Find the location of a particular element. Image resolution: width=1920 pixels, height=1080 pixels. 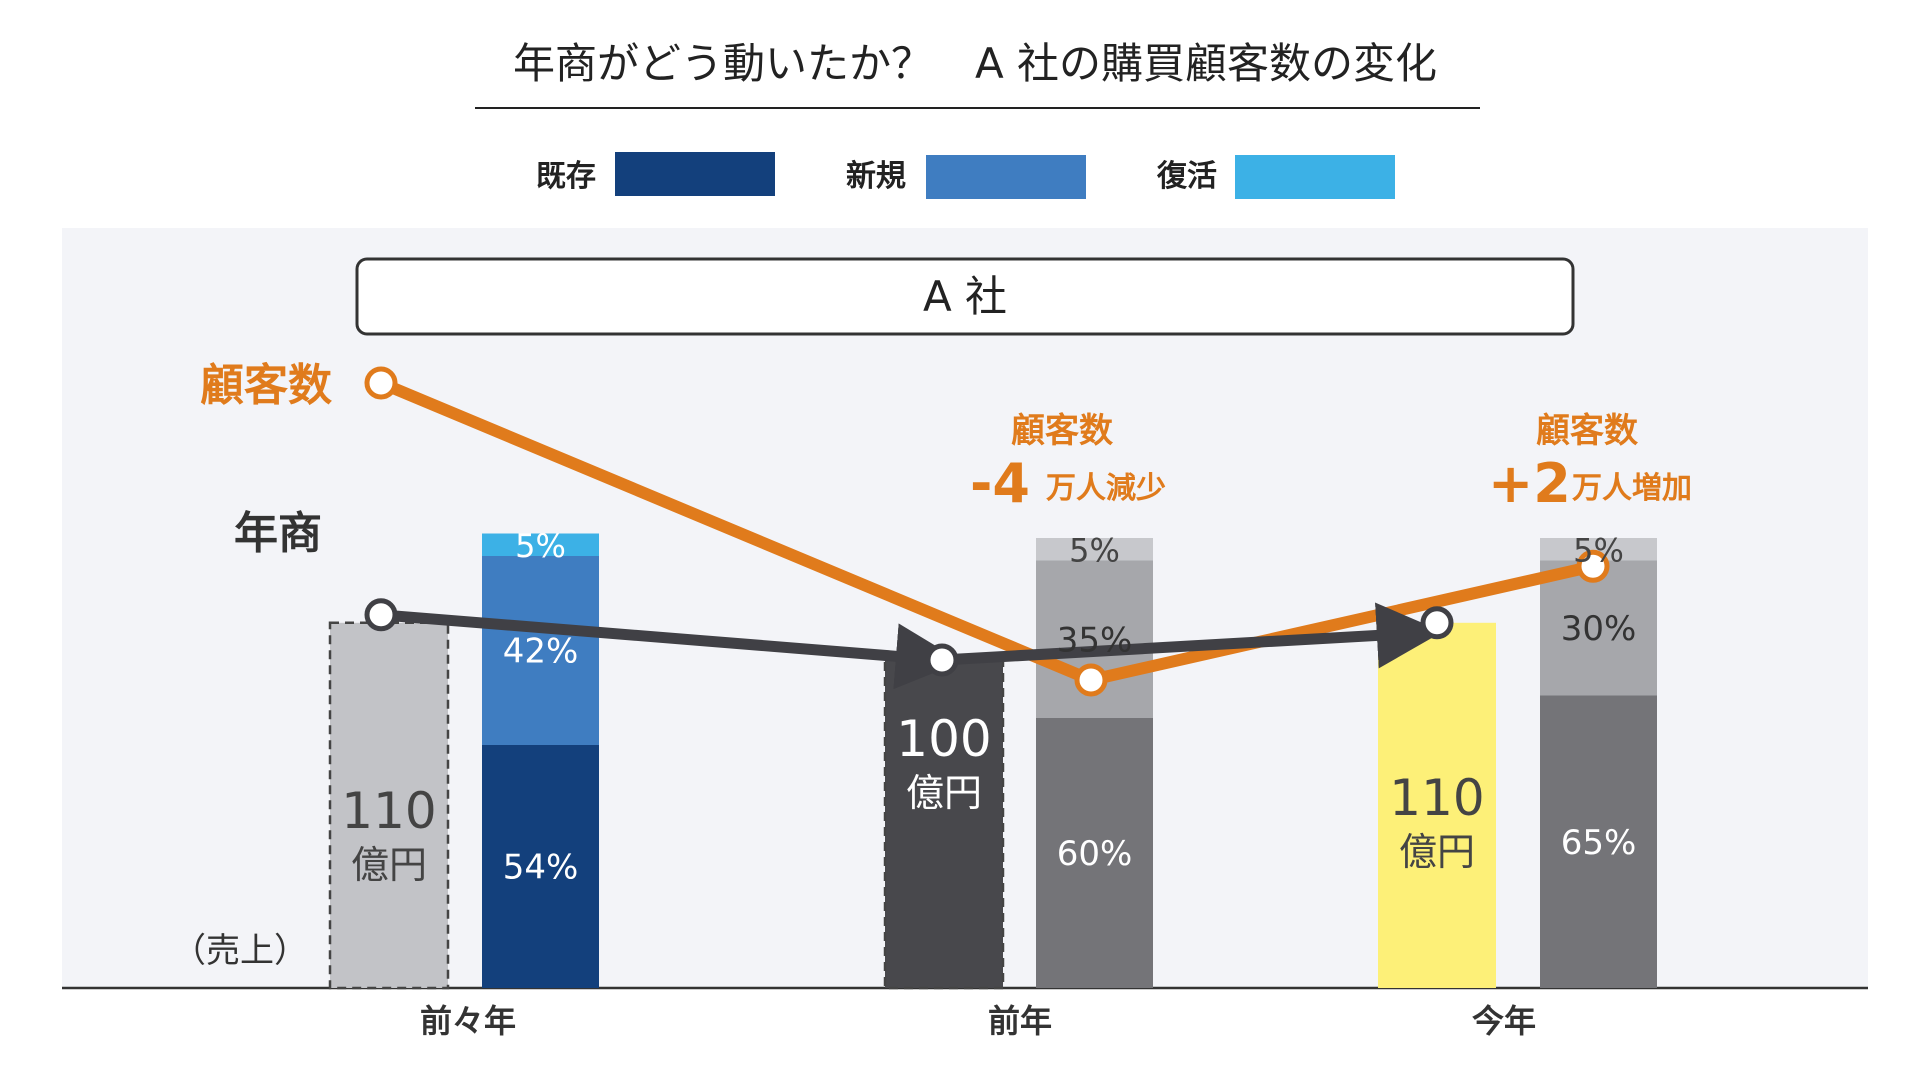

legend: 既存 新規 復活 is located at coordinates (965, 175).